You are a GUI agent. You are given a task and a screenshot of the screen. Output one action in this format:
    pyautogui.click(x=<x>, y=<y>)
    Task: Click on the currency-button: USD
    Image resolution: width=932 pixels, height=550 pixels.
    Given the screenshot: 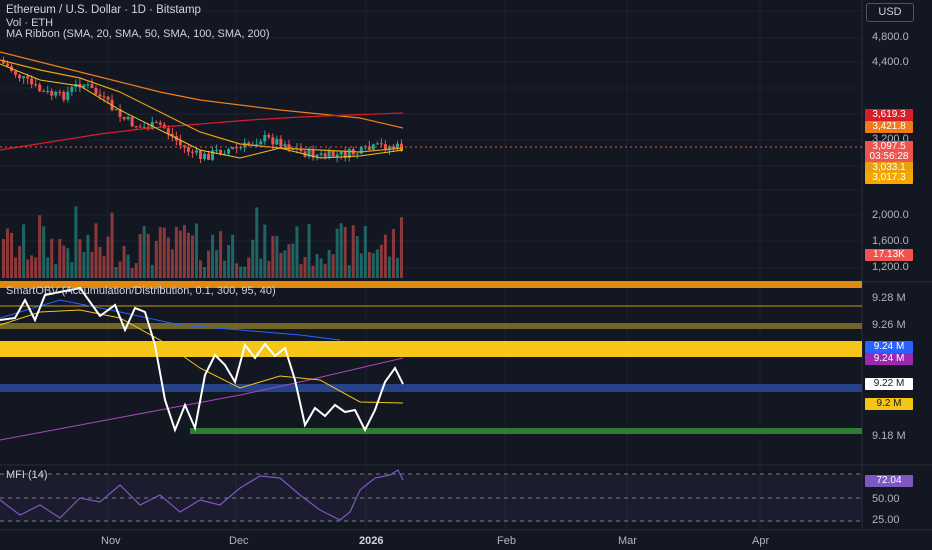 What is the action you would take?
    pyautogui.click(x=890, y=12)
    